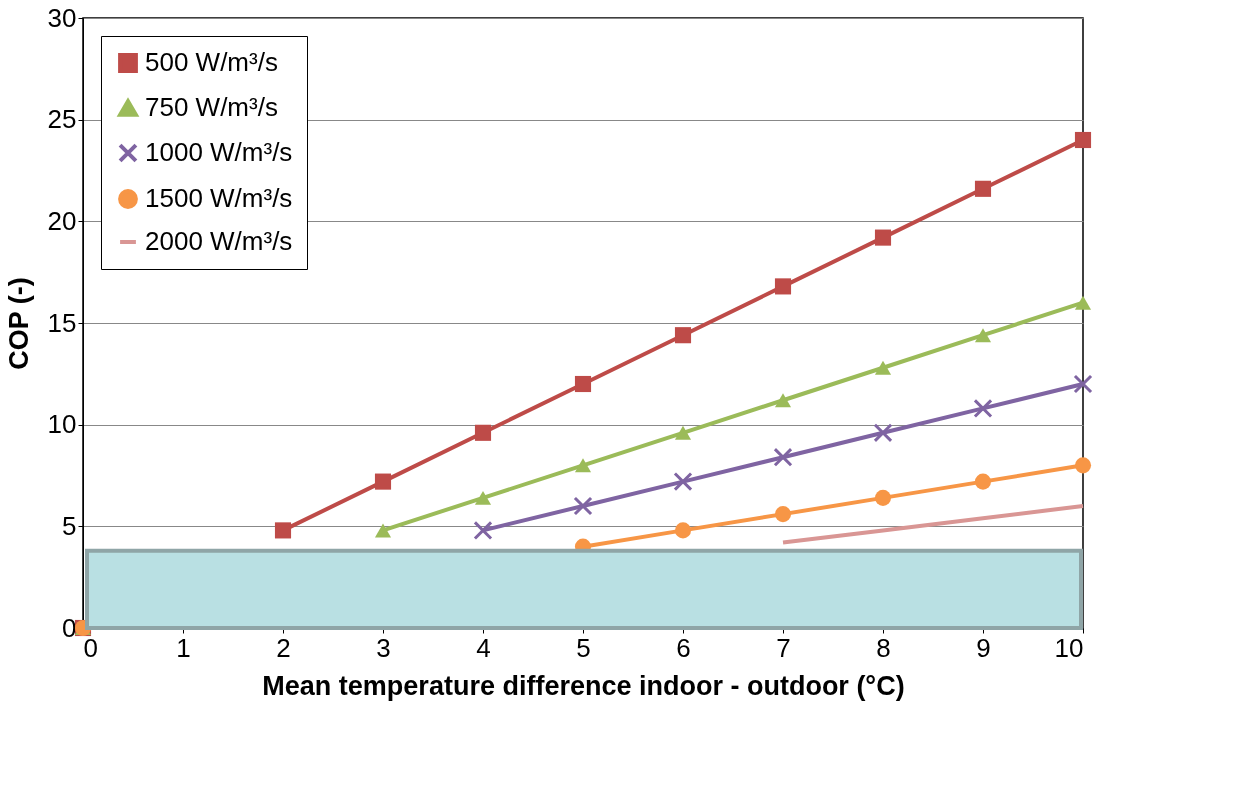 This screenshot has width=1237, height=802. Describe the element at coordinates (90, 647) in the screenshot. I see `x-tick-label: 0` at that location.